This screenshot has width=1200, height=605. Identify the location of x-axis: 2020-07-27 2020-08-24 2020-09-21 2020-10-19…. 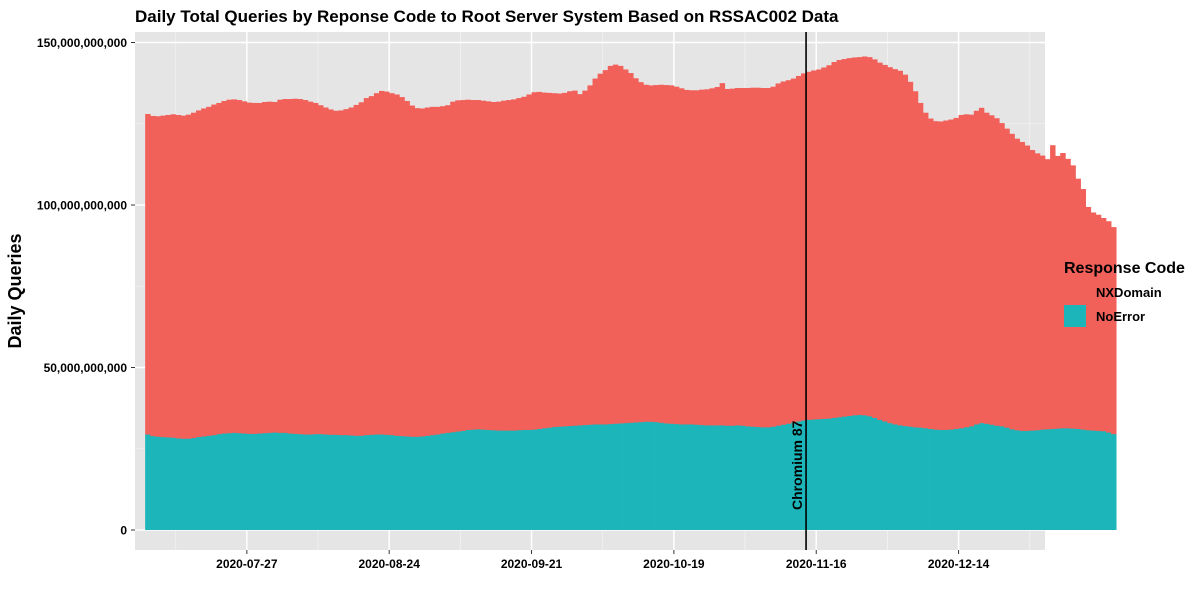
(603, 560).